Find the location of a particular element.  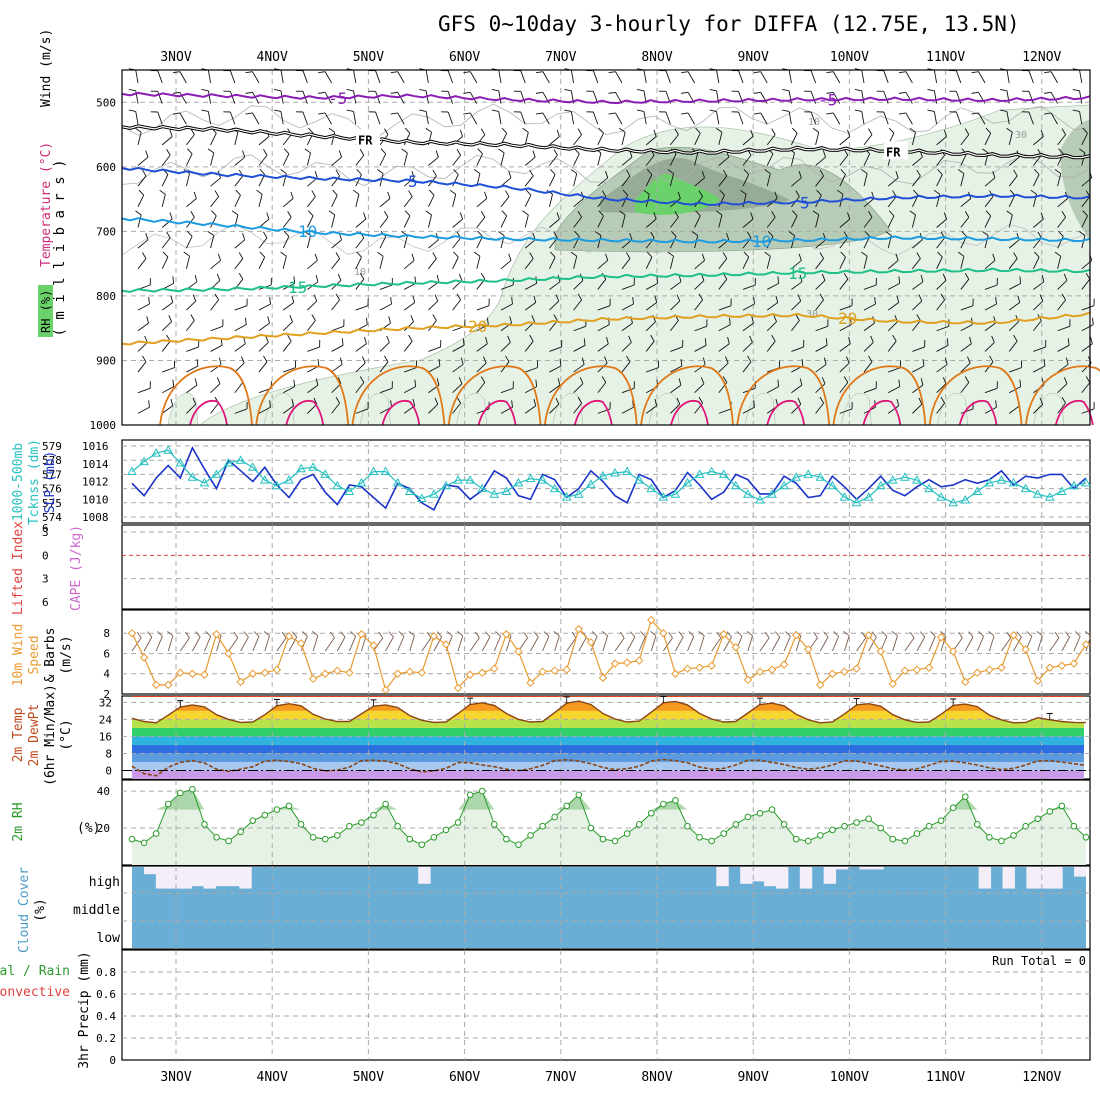

wind10-line is located at coordinates (609, 655).